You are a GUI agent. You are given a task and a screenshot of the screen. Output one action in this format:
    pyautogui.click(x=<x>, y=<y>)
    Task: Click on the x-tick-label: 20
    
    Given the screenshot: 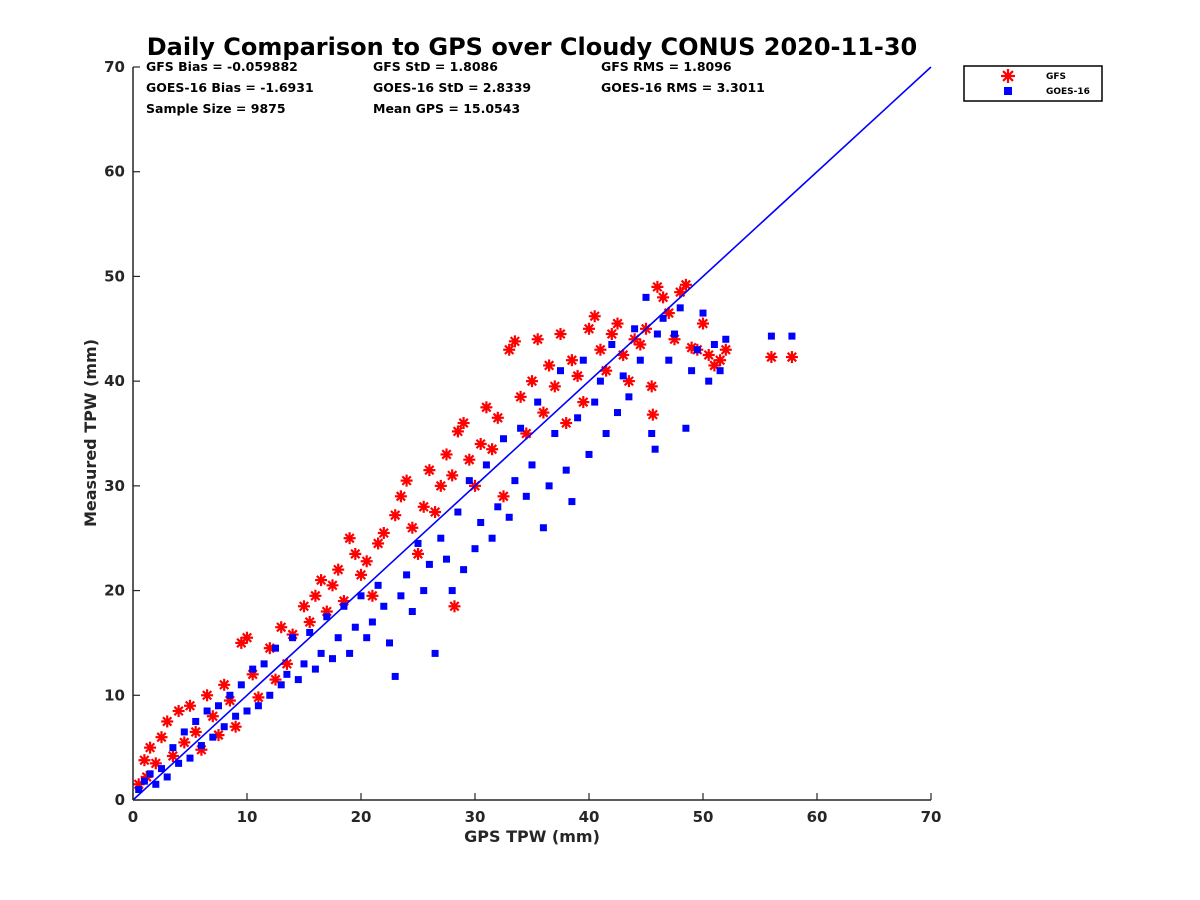 What is the action you would take?
    pyautogui.click(x=361, y=817)
    